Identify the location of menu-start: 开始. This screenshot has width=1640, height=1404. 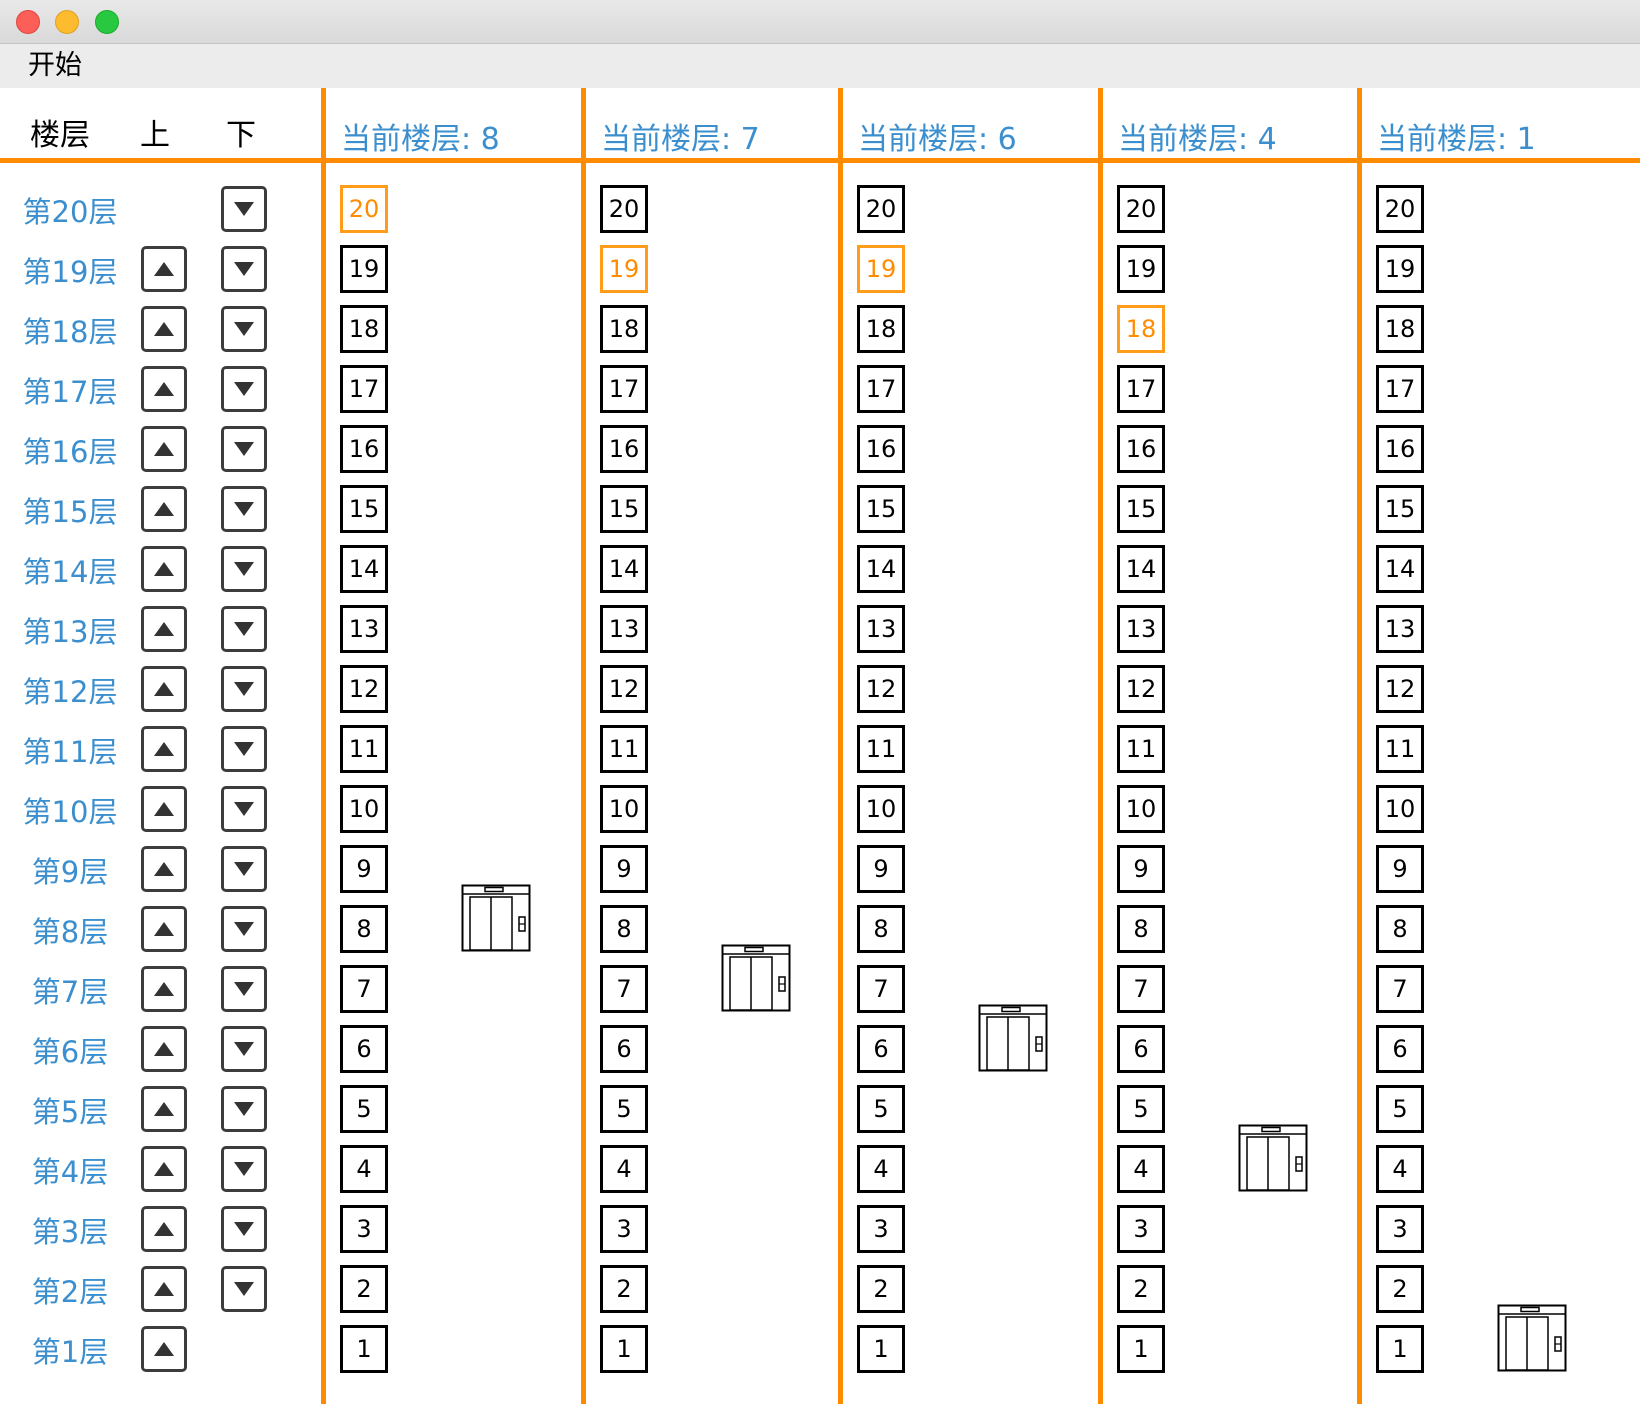
(55, 65).